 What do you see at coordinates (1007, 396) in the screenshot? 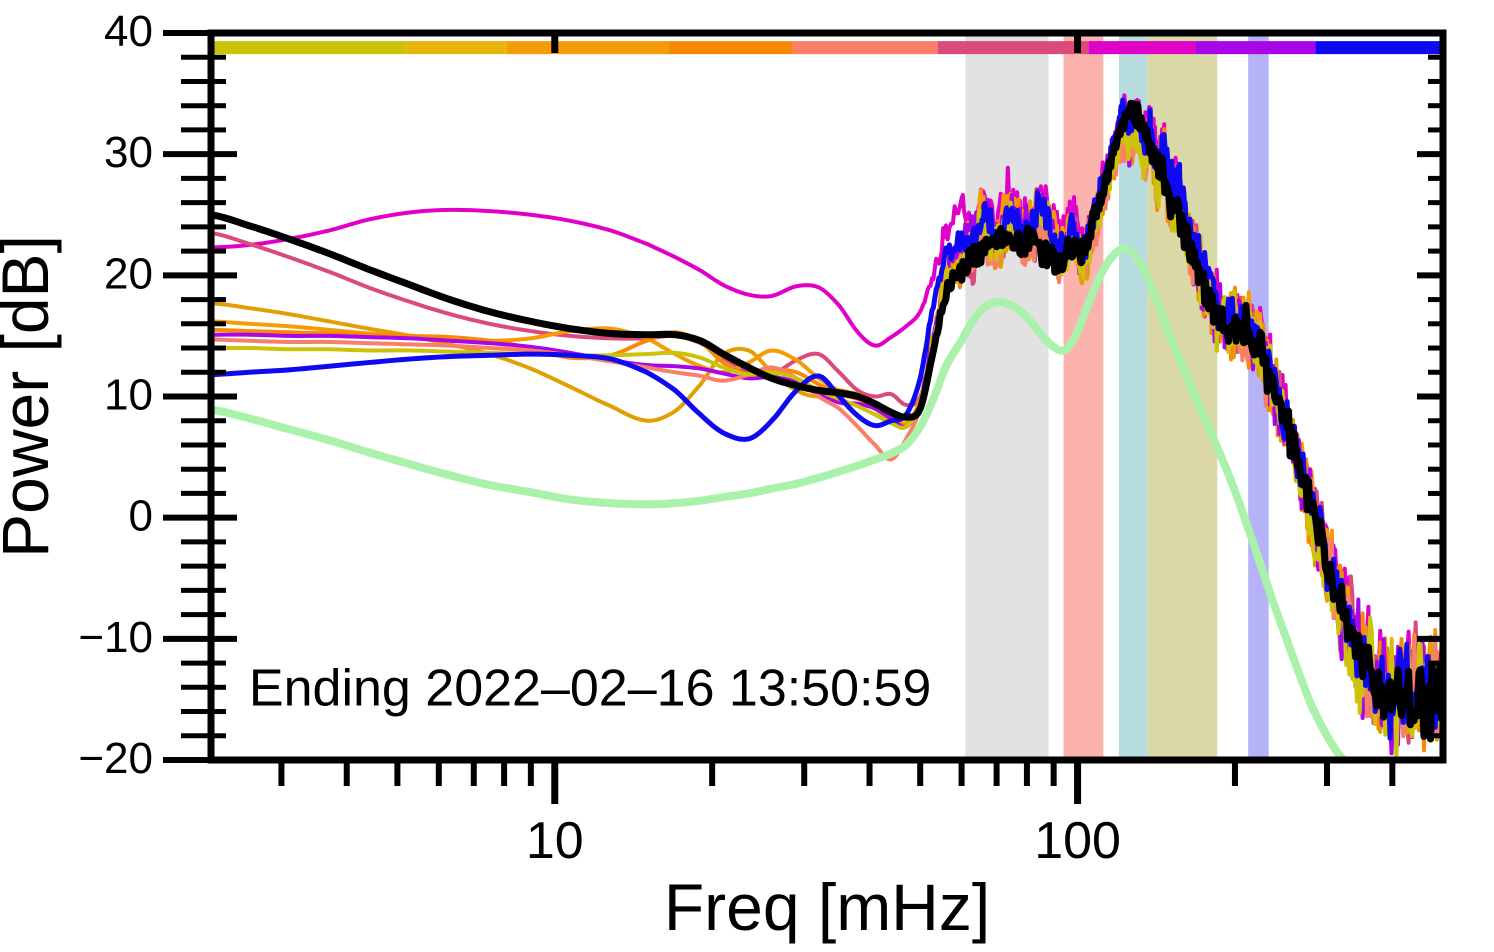
I see `band-gray` at bounding box center [1007, 396].